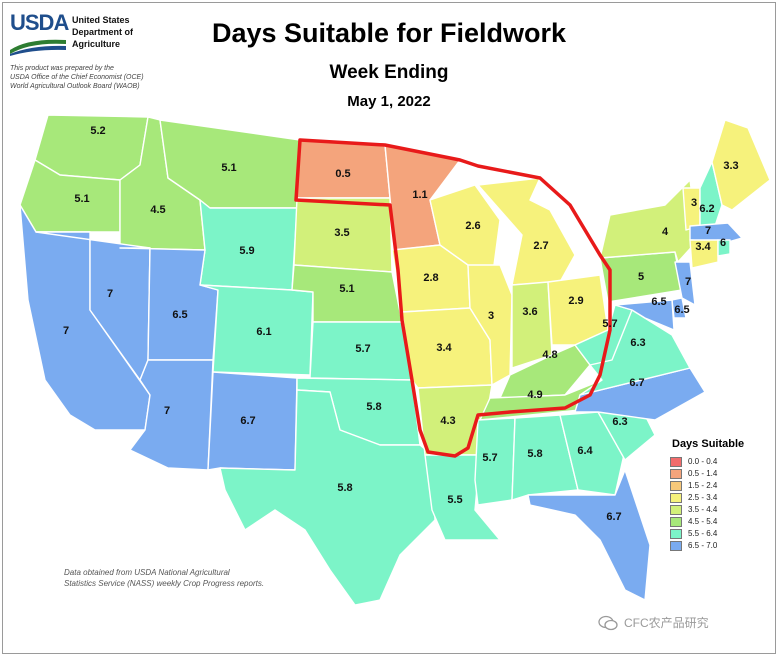 Image resolution: width=778 pixels, height=656 pixels. I want to click on legend-label: 0.5 - 1.4, so click(703, 473).